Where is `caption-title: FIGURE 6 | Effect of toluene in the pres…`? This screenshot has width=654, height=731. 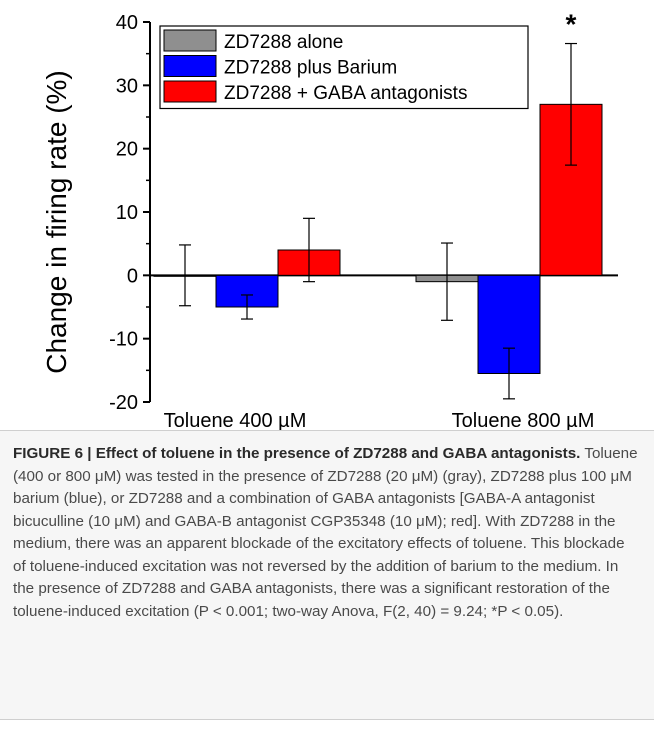 caption-title: FIGURE 6 | Effect of toluene in the pres… is located at coordinates (297, 453).